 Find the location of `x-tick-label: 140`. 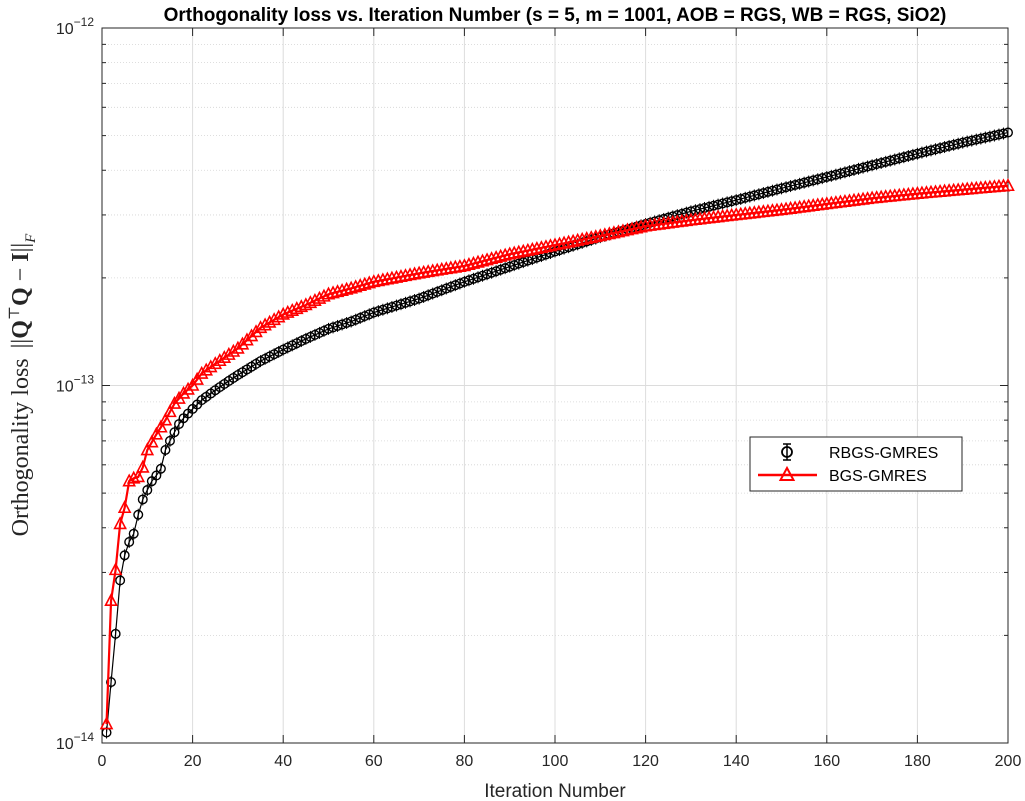

x-tick-label: 140 is located at coordinates (736, 761).